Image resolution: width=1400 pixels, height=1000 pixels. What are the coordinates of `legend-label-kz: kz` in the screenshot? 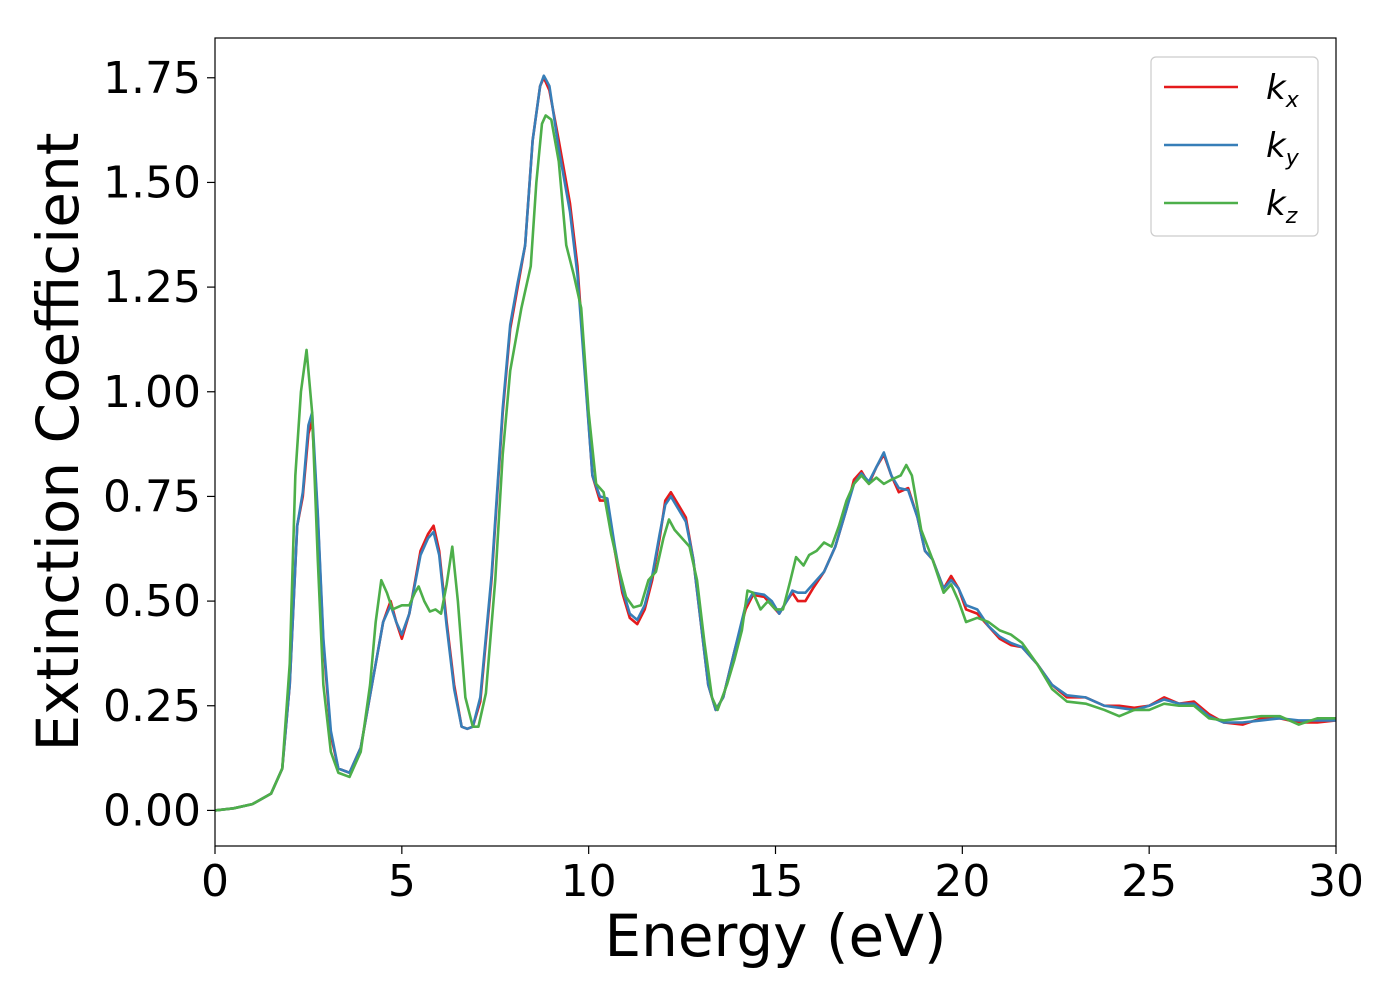 It's located at (1282, 206).